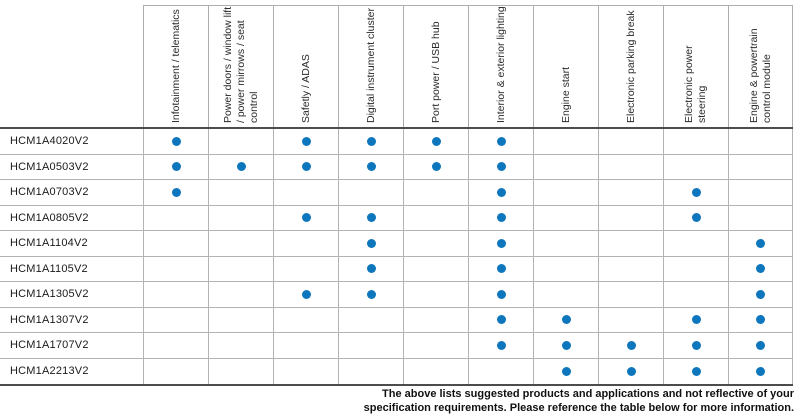 The height and width of the screenshot is (414, 799). What do you see at coordinates (49, 217) in the screenshot?
I see `product-name: HCM1A0805V2` at bounding box center [49, 217].